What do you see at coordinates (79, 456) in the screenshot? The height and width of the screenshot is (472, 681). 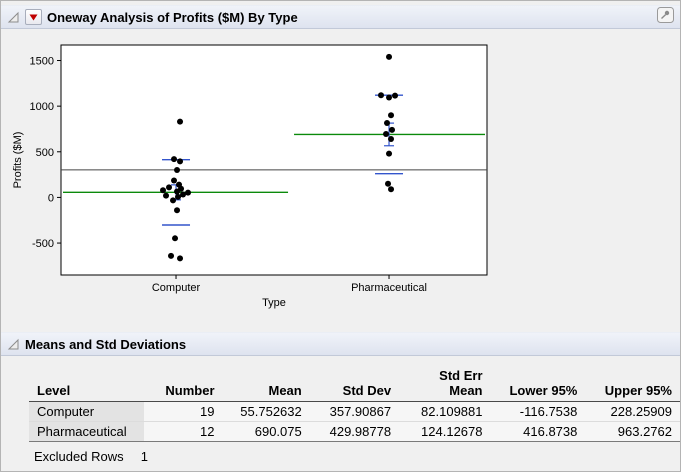 I see `excluded-rows-label: Excluded Rows` at bounding box center [79, 456].